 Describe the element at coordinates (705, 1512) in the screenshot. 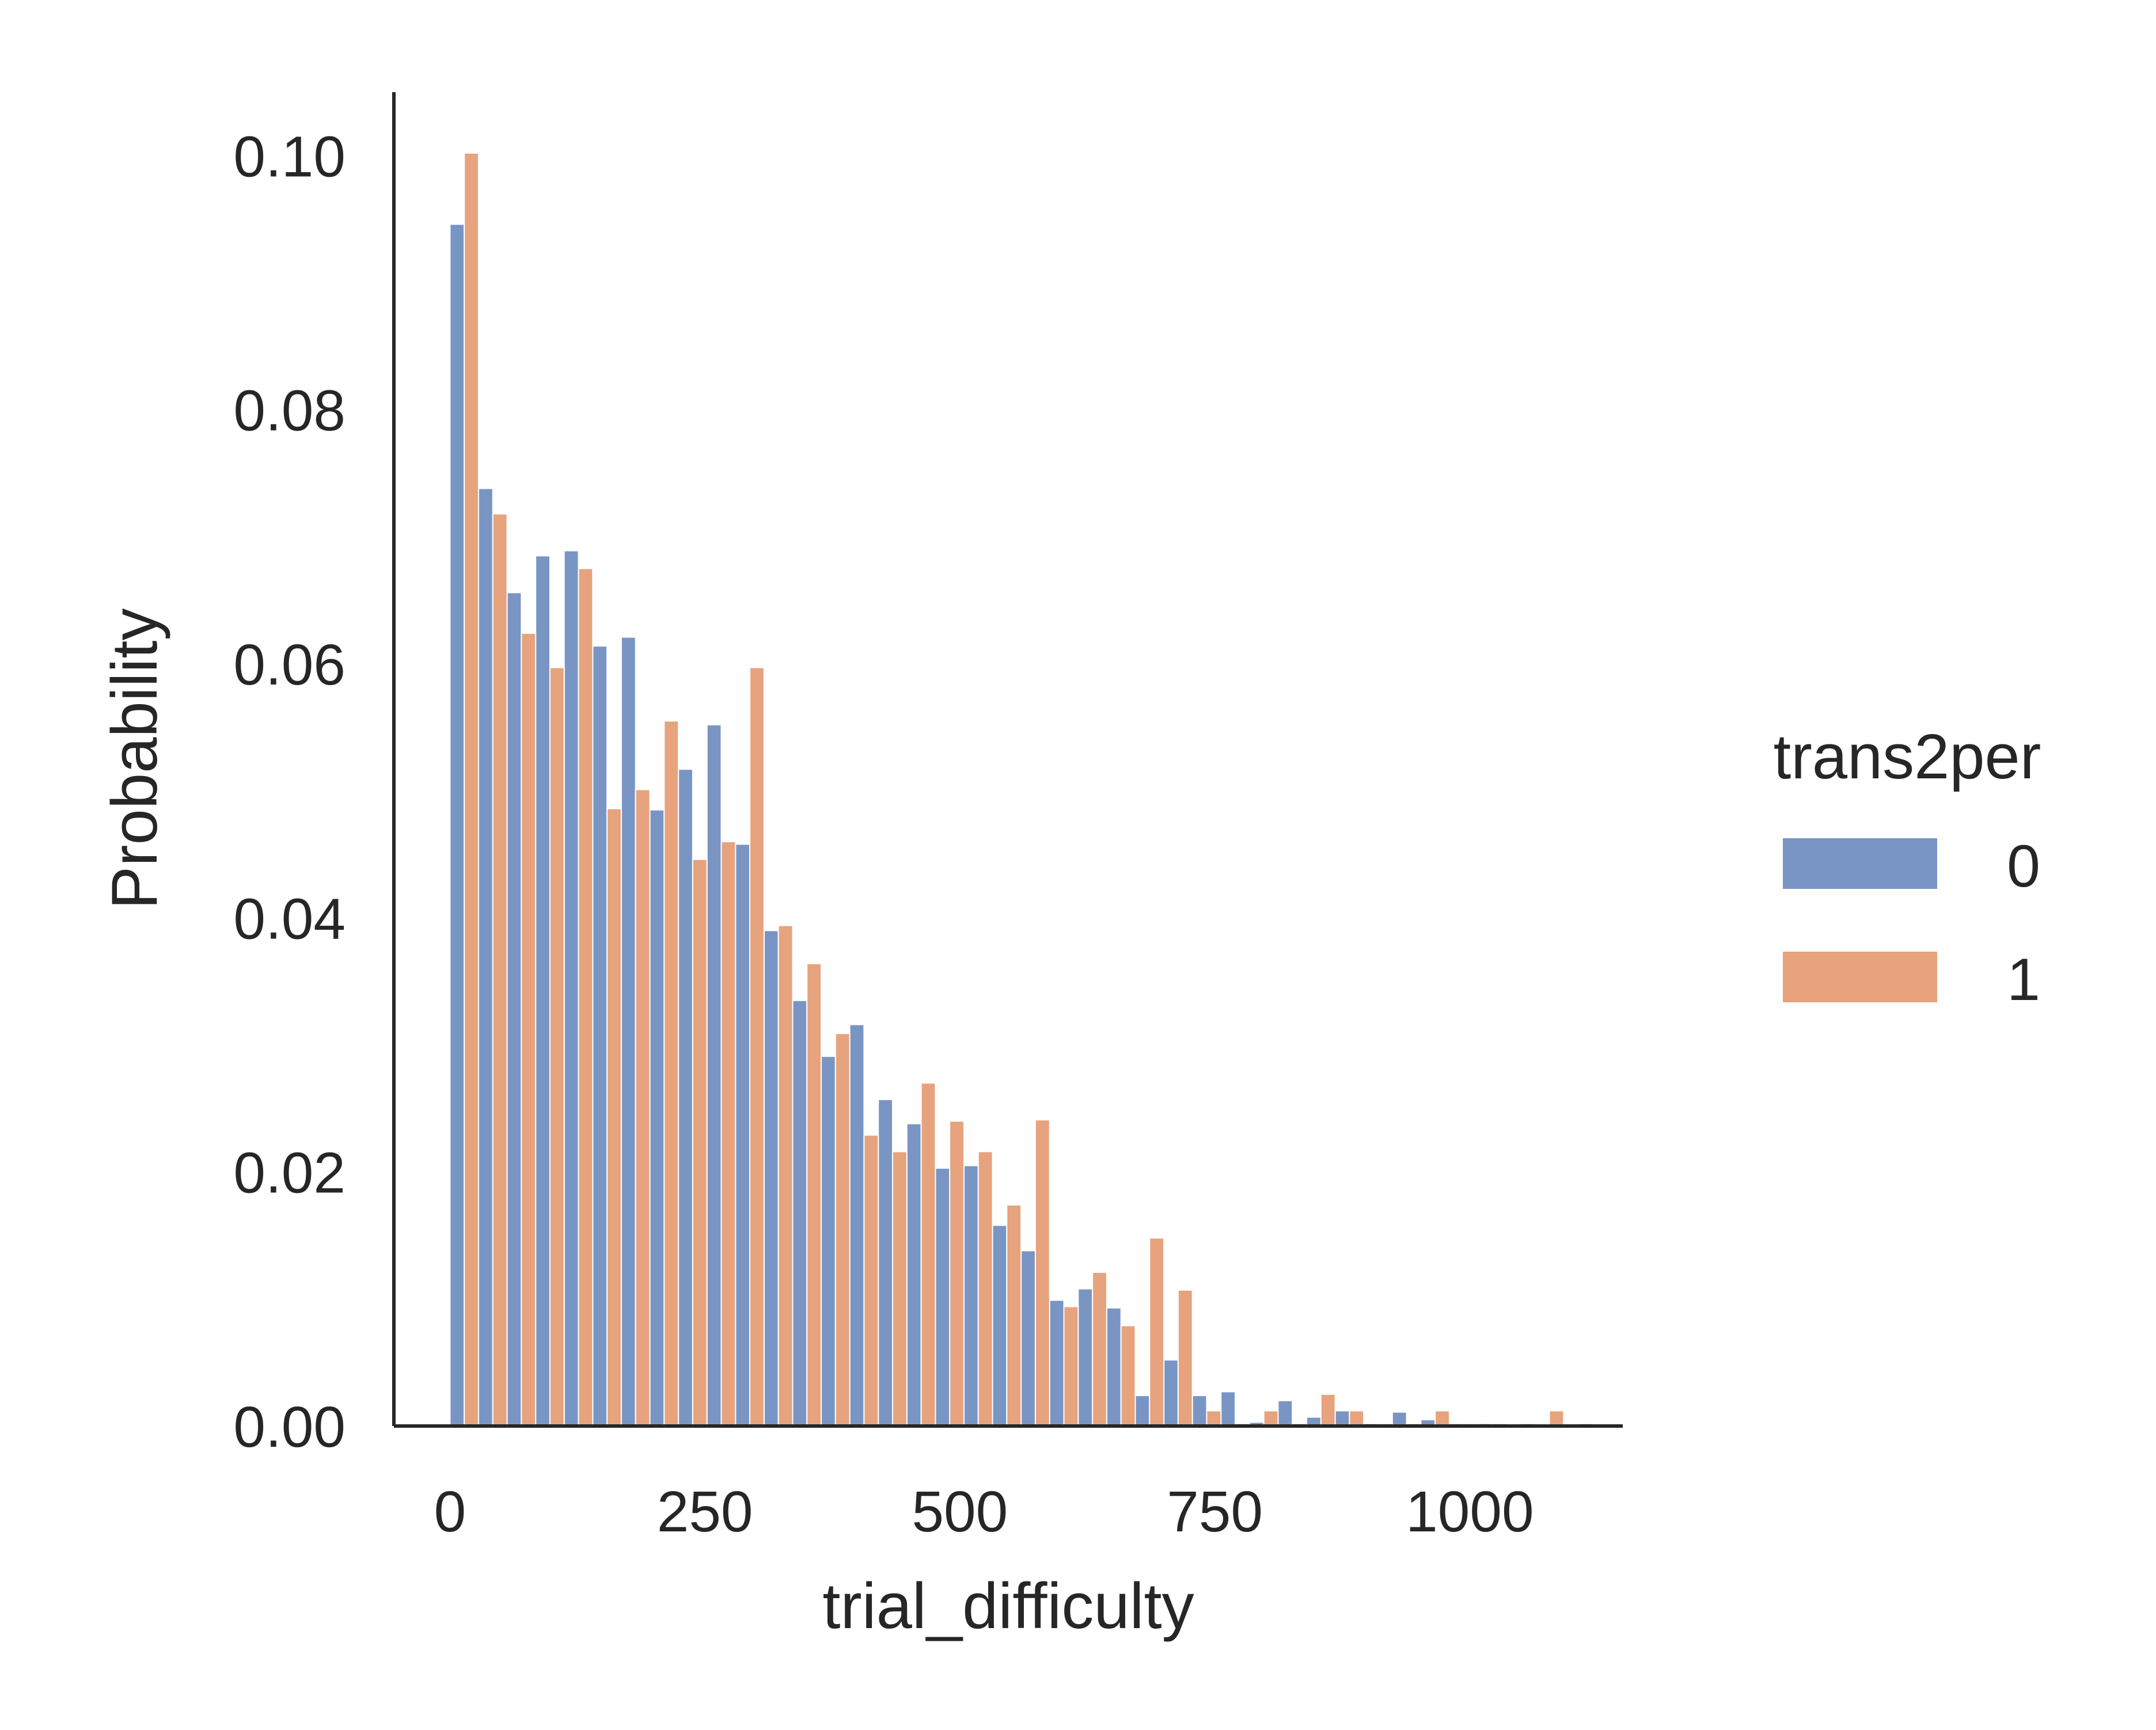

I see `x-tick-label: 250` at that location.